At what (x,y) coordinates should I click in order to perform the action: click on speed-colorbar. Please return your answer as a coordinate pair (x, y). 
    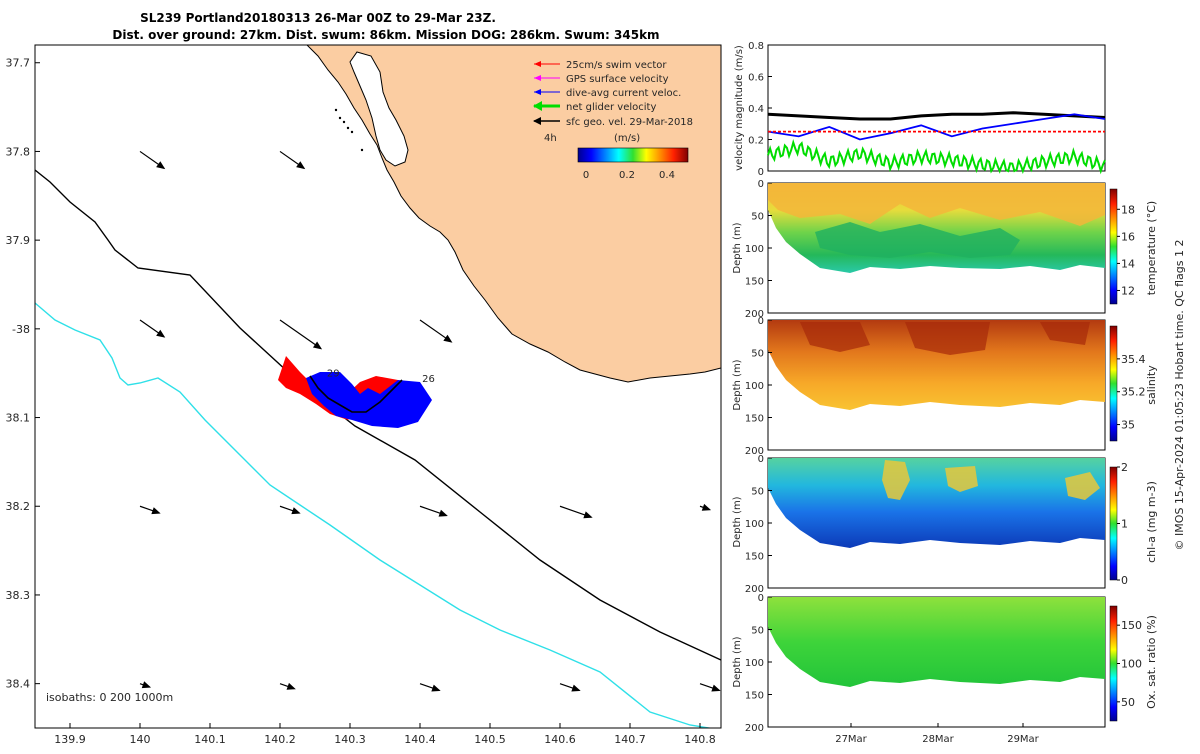
    Looking at the image, I should click on (633, 155).